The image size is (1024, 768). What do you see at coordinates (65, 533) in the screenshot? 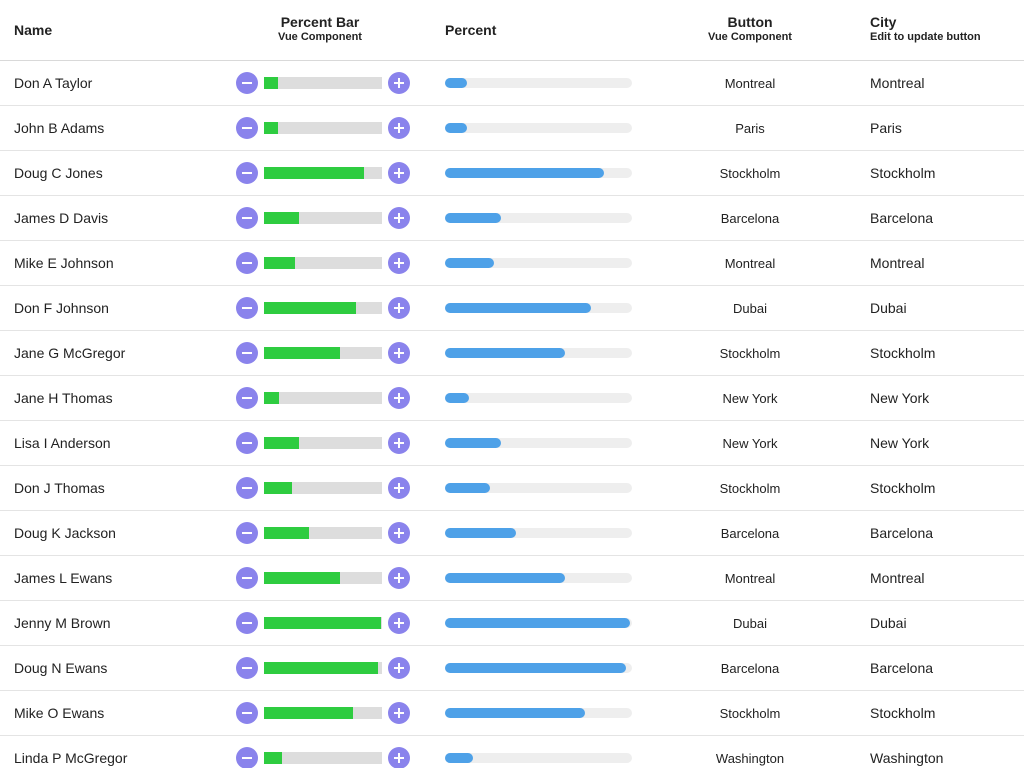
I see `name-cell: Doug K Jackson` at bounding box center [65, 533].